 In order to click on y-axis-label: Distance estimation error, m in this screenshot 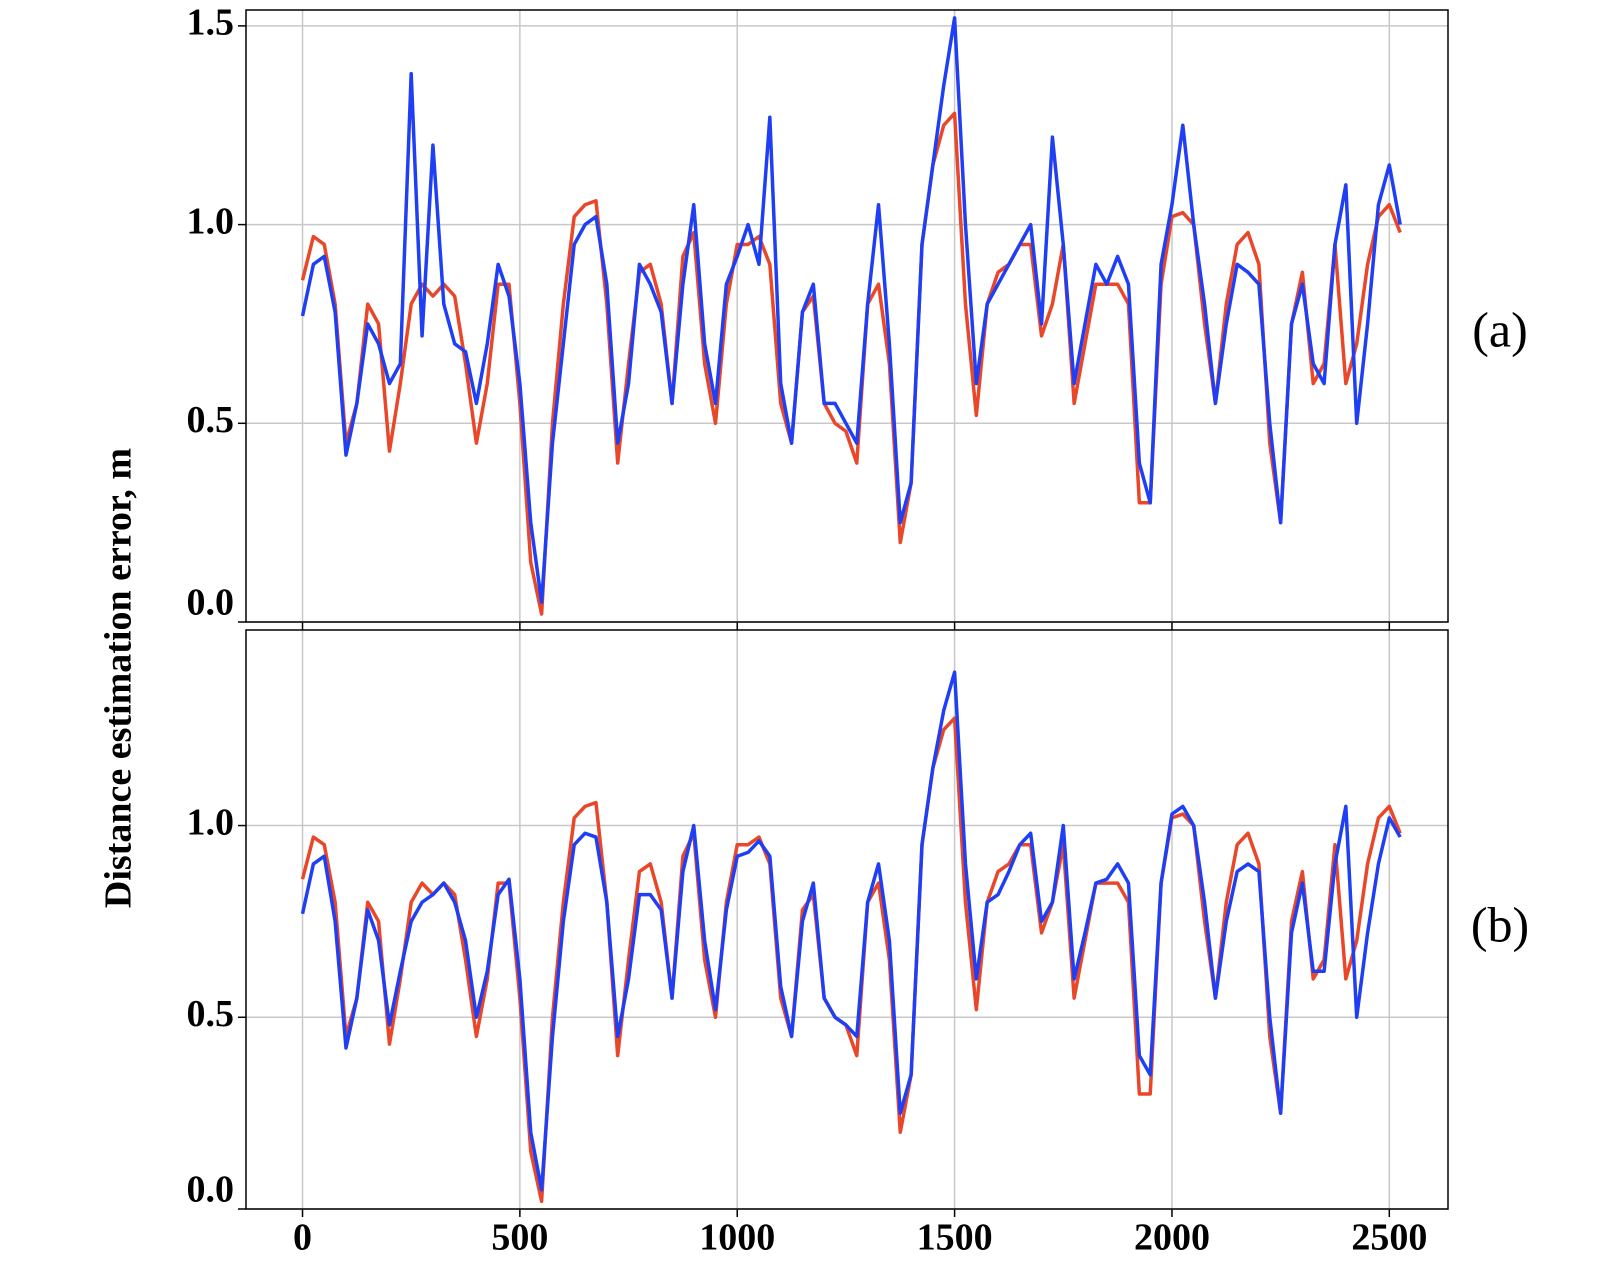, I will do `click(119, 678)`.